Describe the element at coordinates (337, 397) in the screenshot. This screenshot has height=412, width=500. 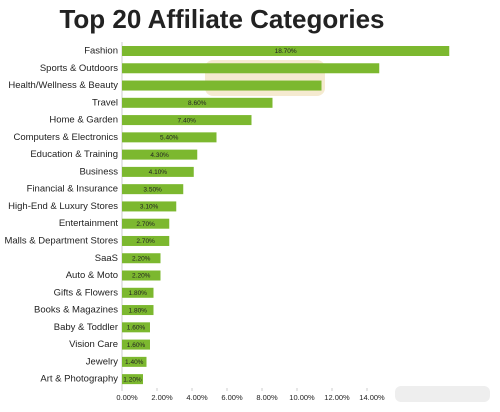
I see `x-tick-label: 12.00%` at that location.